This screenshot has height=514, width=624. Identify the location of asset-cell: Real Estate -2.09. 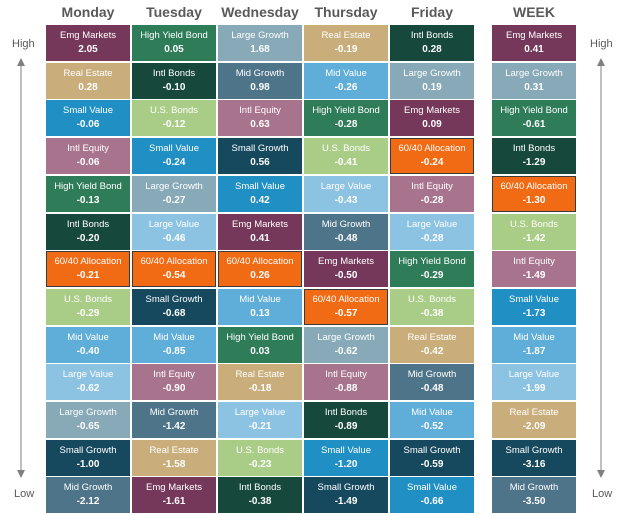
(534, 420).